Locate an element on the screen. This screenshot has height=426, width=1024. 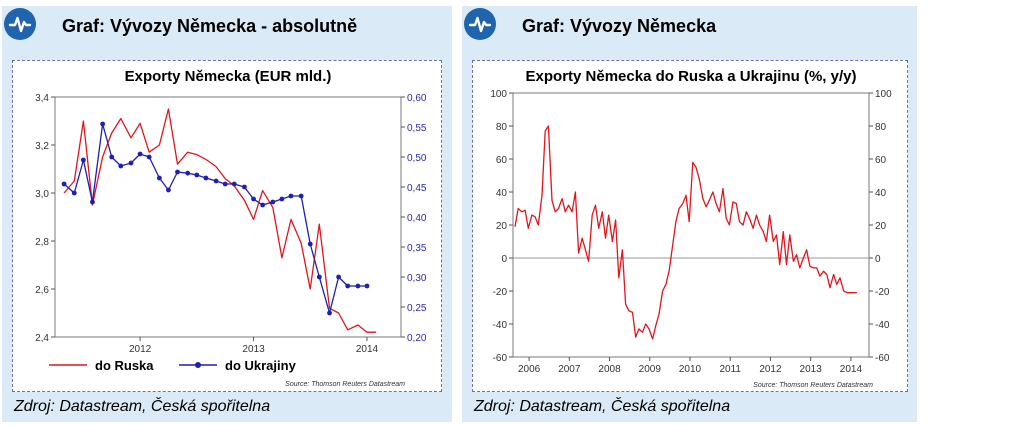
y-left-tick-label: 3,0 is located at coordinates (42, 194).